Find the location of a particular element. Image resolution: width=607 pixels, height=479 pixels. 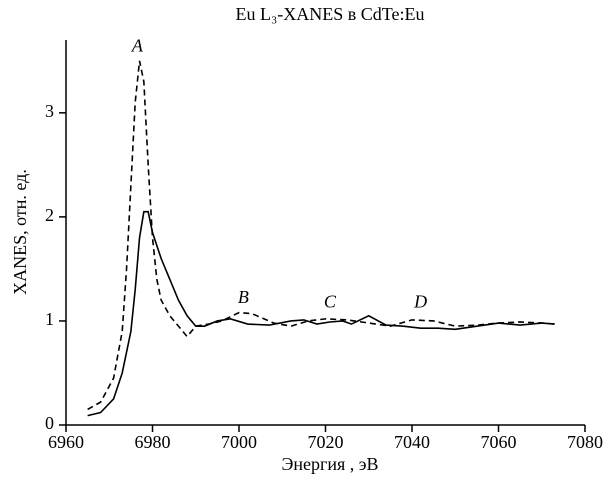

annotation: B is located at coordinates (243, 297).